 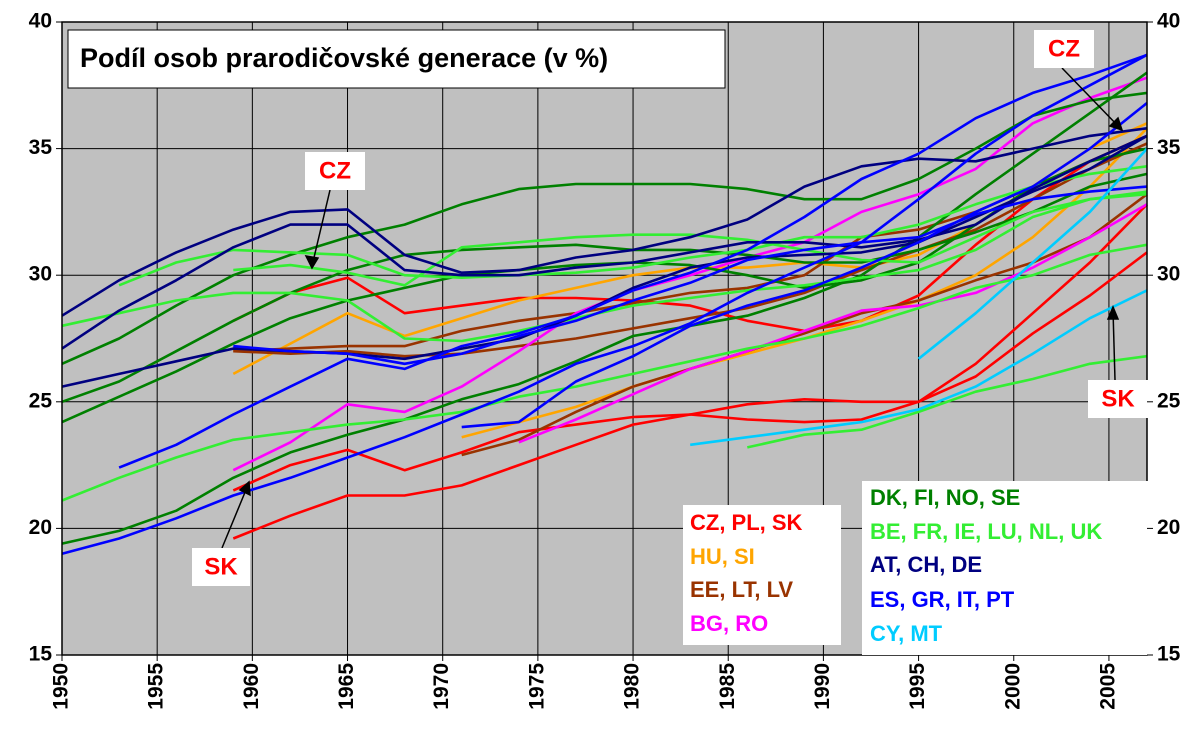 What do you see at coordinates (926, 564) in the screenshot?
I see `legend-label: AT, CH, DE` at bounding box center [926, 564].